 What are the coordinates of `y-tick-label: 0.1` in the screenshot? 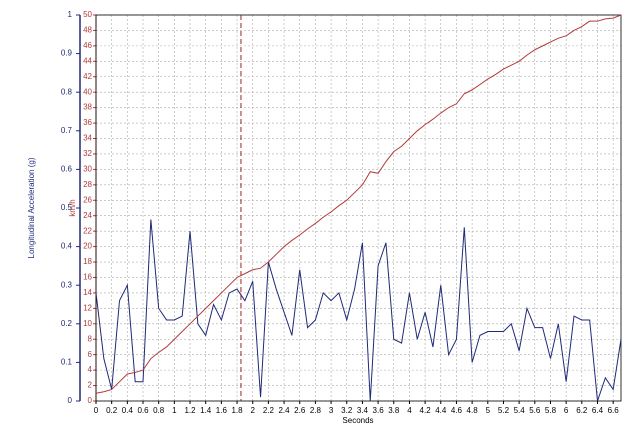 It's located at (67, 362).